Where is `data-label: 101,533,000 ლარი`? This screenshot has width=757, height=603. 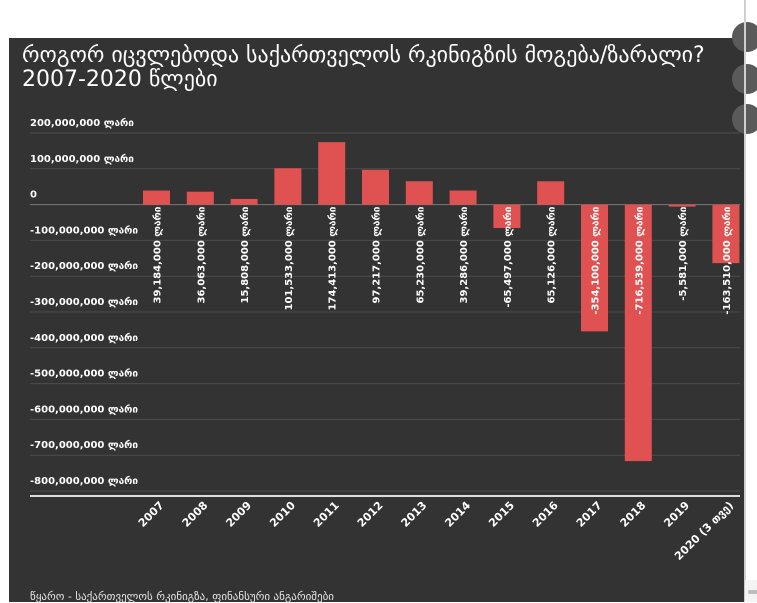 data-label: 101,533,000 ლარი is located at coordinates (289, 258).